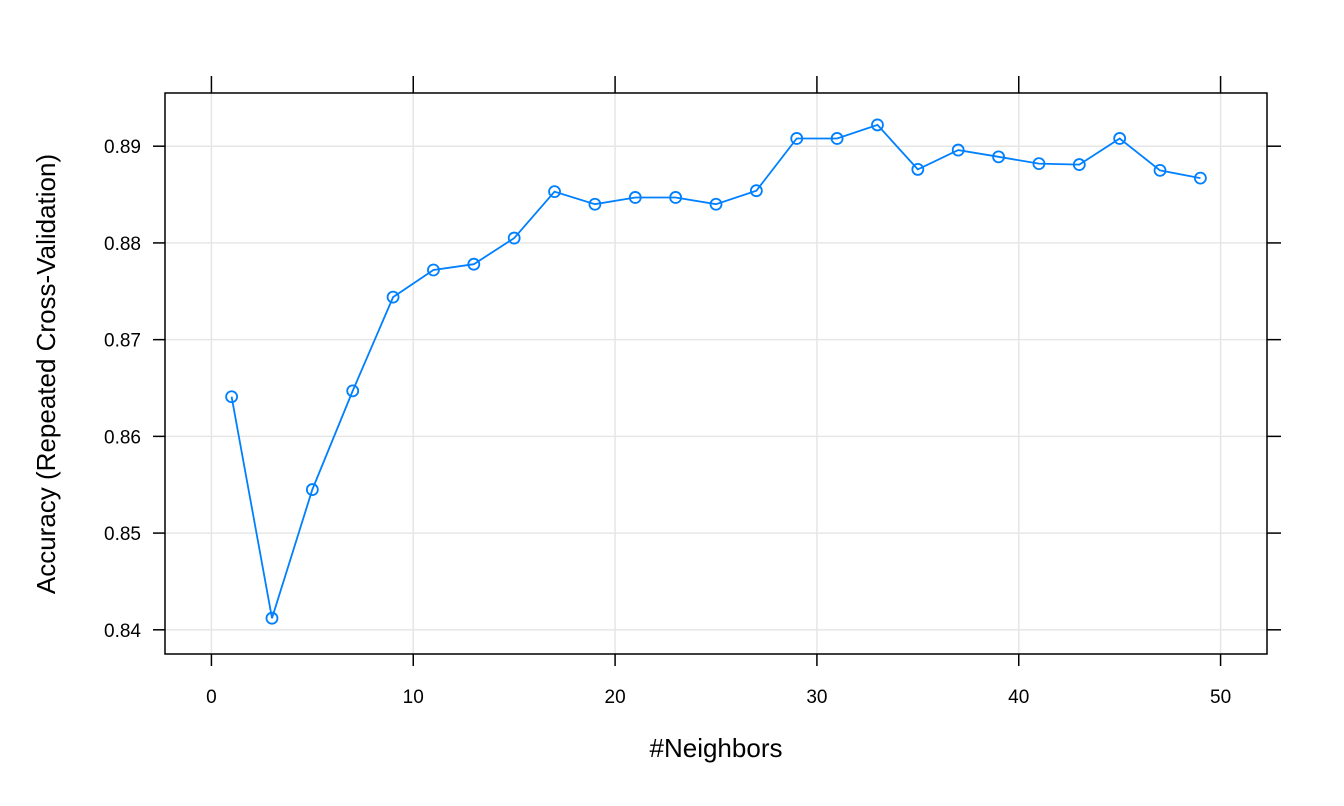 This screenshot has width=1344, height=806. Describe the element at coordinates (816, 697) in the screenshot. I see `x-tick-label: 30` at that location.